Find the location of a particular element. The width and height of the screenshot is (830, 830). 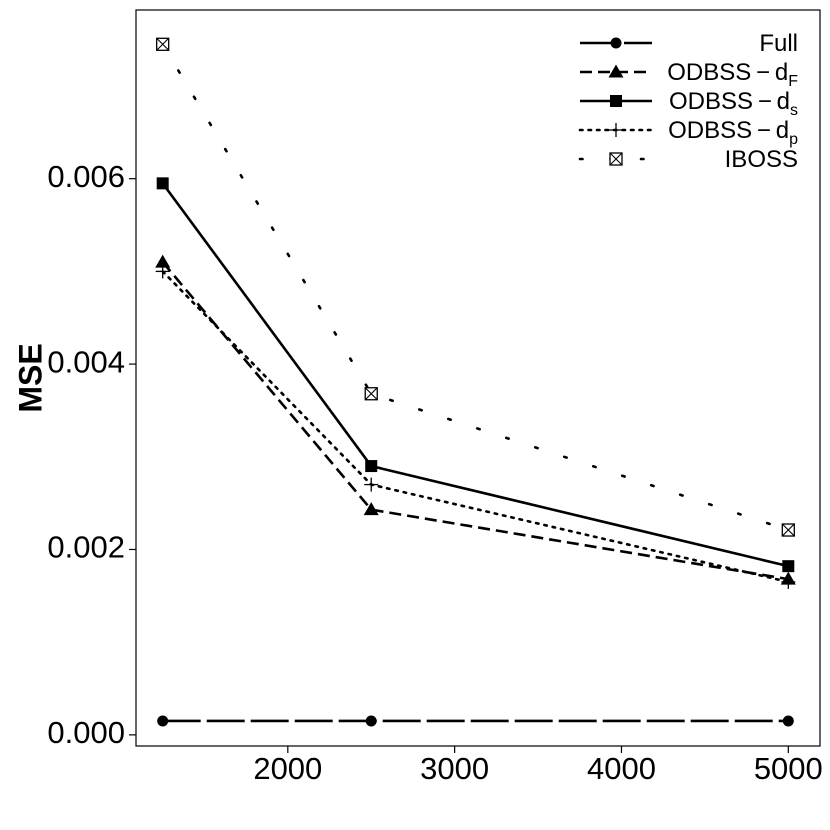

y-tick-label: 0.002 is located at coordinates (86, 547).